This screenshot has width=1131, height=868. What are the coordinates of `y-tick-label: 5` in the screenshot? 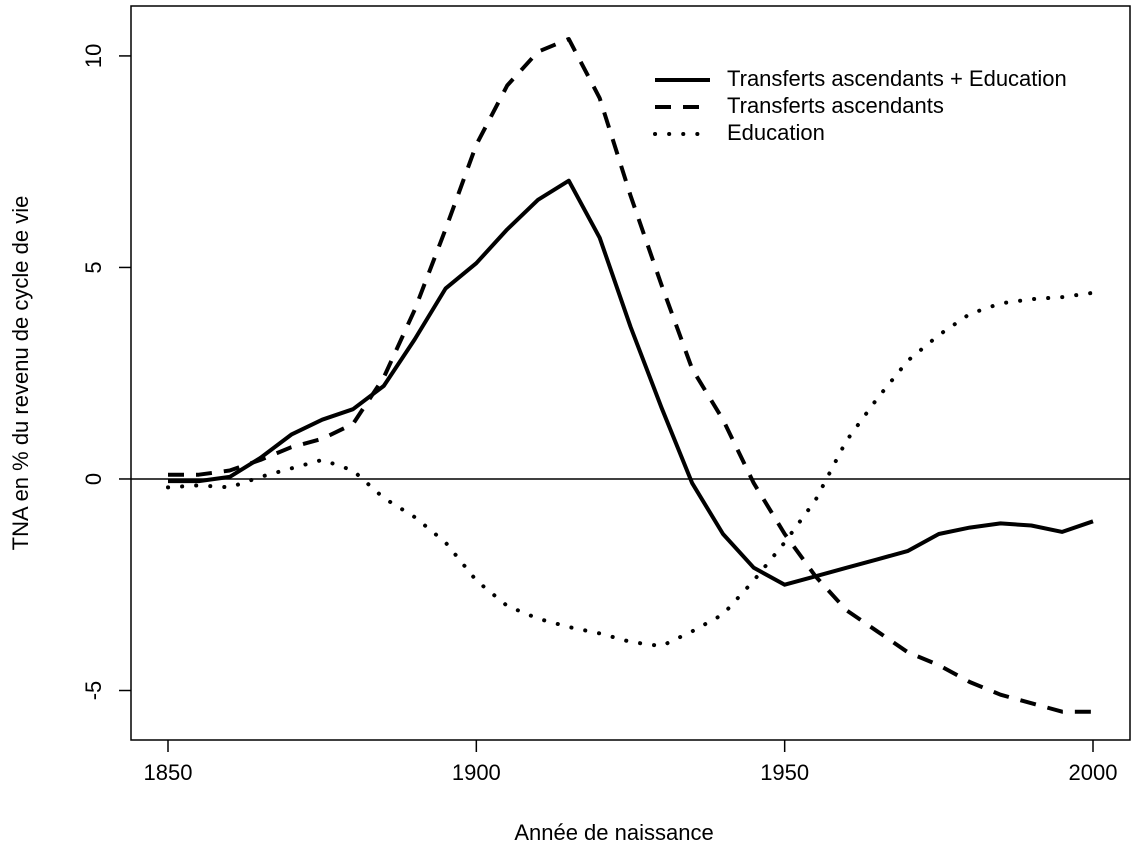 It's located at (93, 267).